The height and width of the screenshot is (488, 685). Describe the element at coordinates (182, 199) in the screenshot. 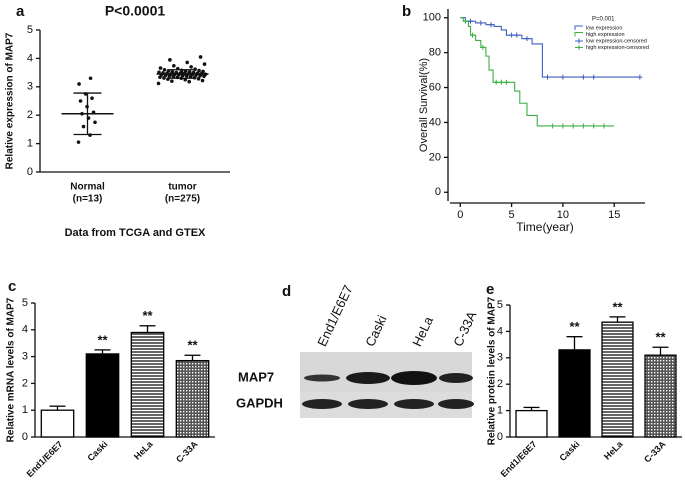

I see `x-tick-note: (n=275)` at that location.